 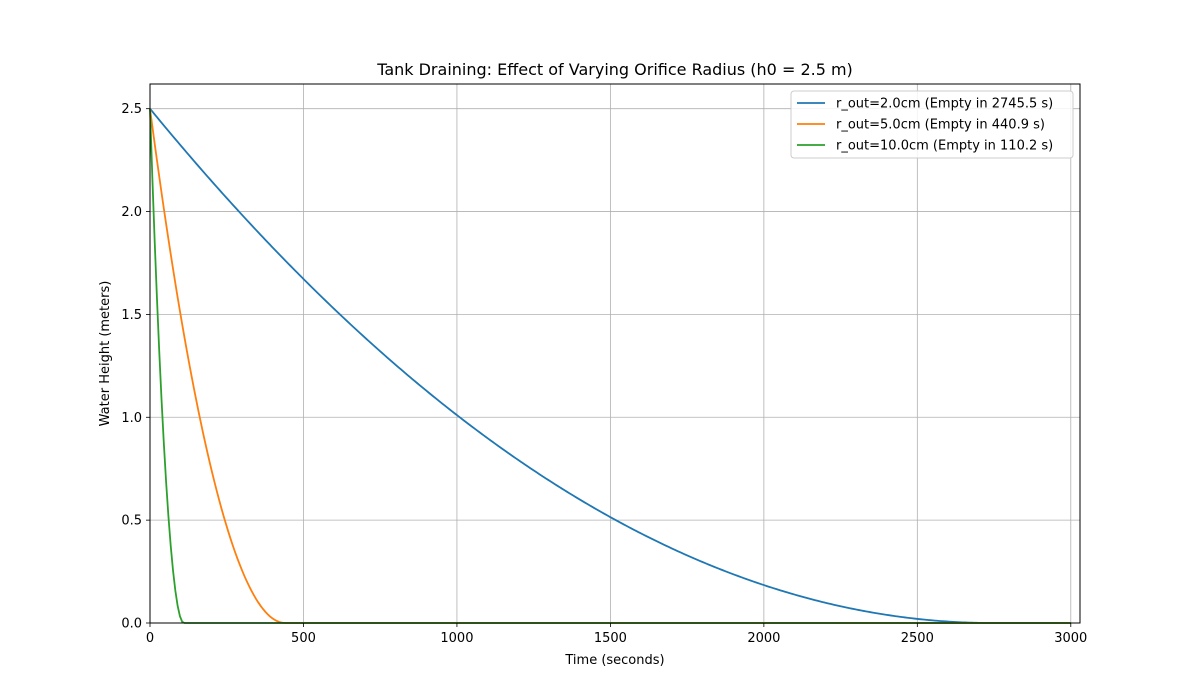 I want to click on x-tick-label: 2000, so click(x=763, y=638).